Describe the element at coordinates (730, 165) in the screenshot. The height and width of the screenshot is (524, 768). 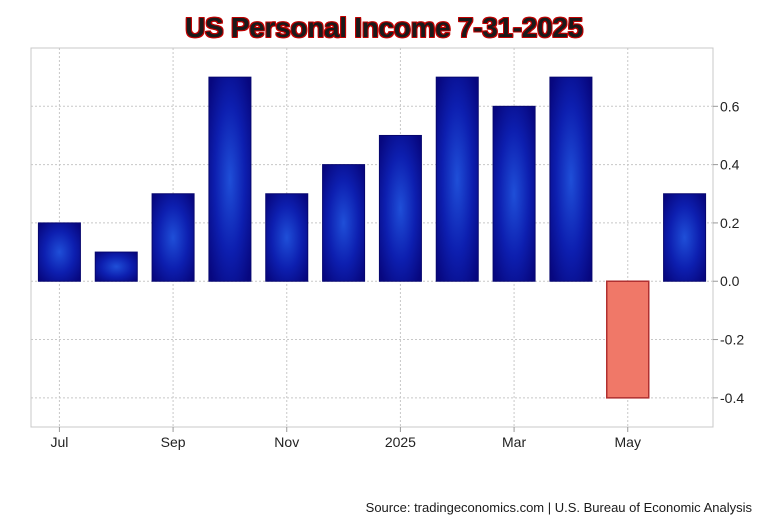
I see `y-tick-label: 0.4` at that location.